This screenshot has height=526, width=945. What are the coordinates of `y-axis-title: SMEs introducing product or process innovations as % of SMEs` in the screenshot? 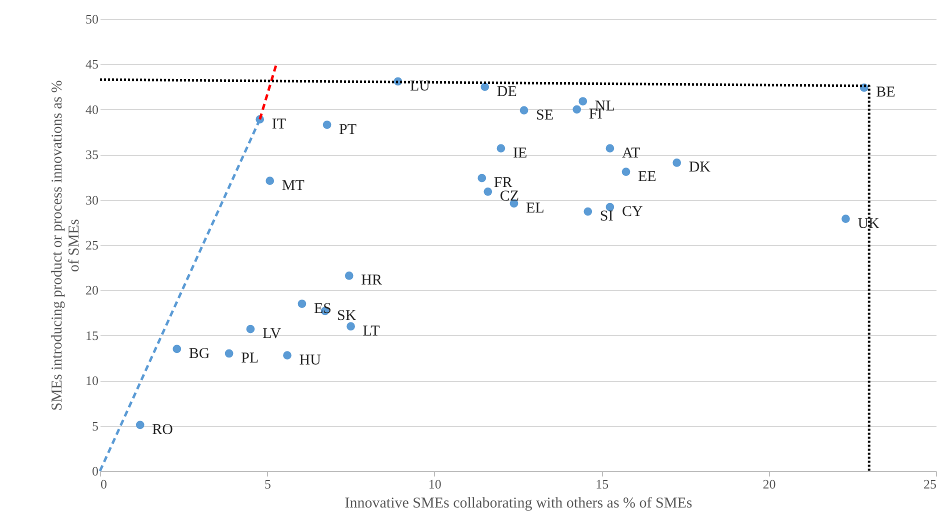 It's located at (66, 245).